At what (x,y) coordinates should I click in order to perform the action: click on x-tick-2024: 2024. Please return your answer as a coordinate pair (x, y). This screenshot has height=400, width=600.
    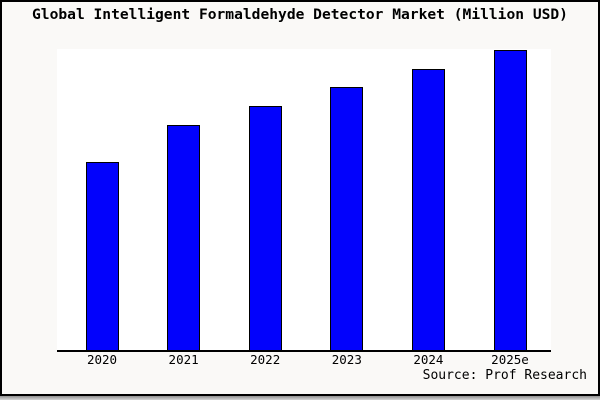
    Looking at the image, I should click on (428, 359).